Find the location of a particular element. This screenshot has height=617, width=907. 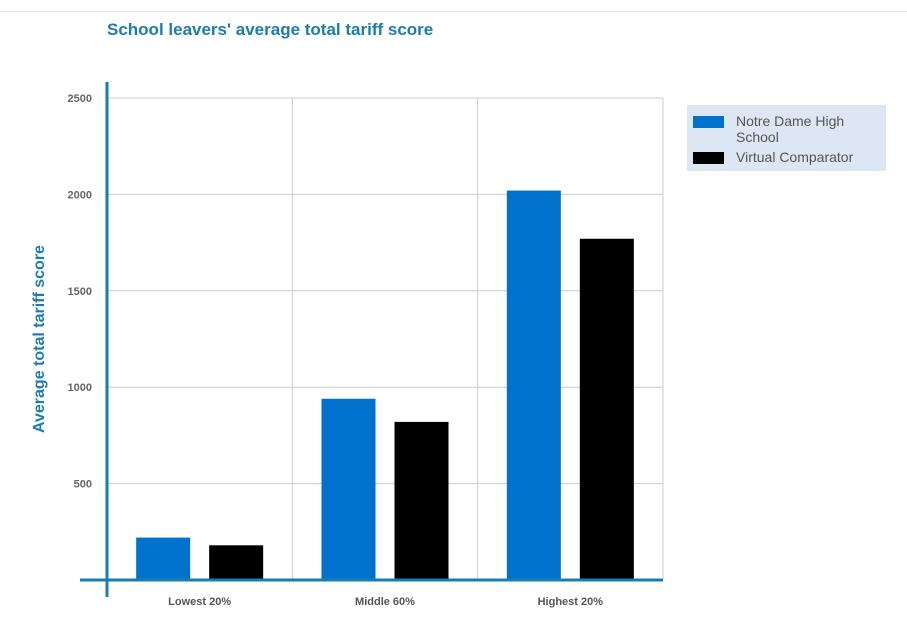

y-tick-label-2500: 2500 is located at coordinates (80, 99).